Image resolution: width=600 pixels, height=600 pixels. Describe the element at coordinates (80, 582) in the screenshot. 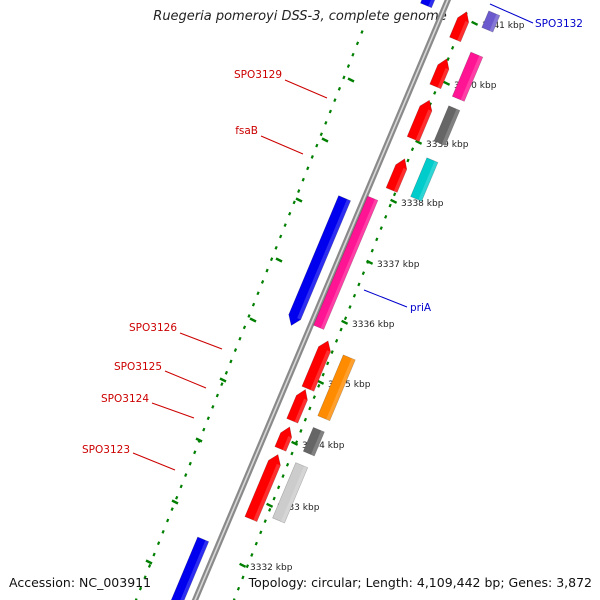

I see `accession-label: Accession: NC_003911` at that location.